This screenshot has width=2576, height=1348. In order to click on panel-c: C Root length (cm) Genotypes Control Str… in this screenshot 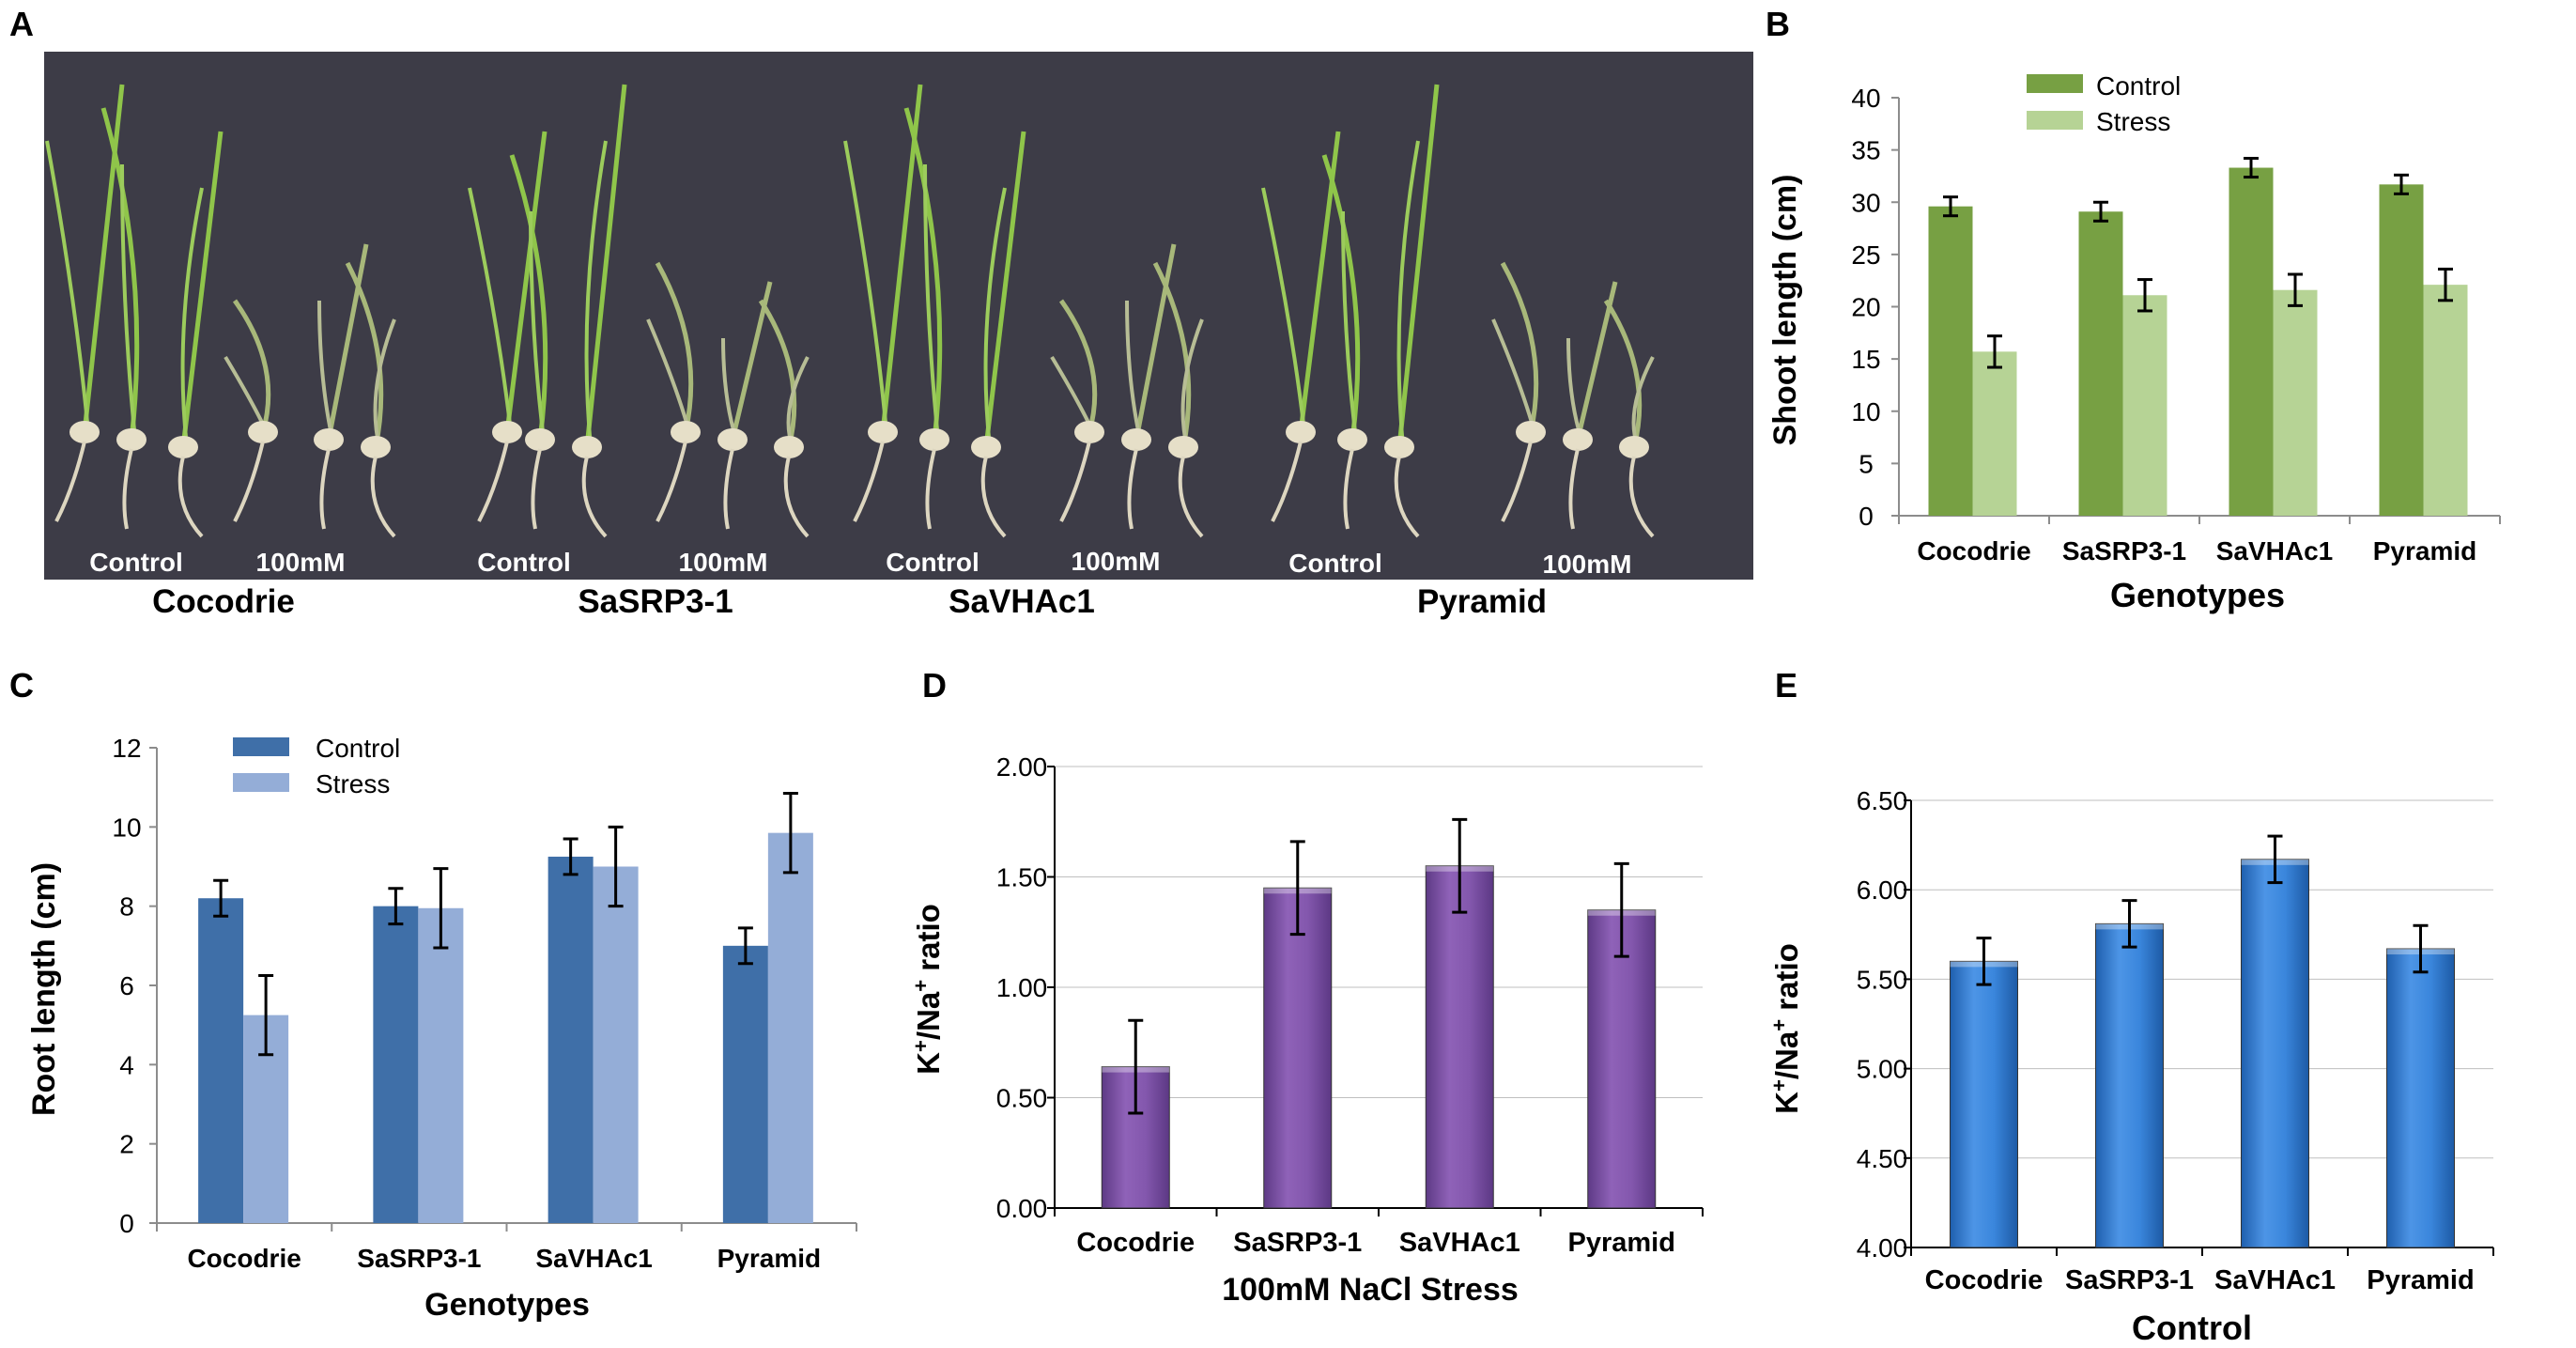, I will do `click(299, 994)`.